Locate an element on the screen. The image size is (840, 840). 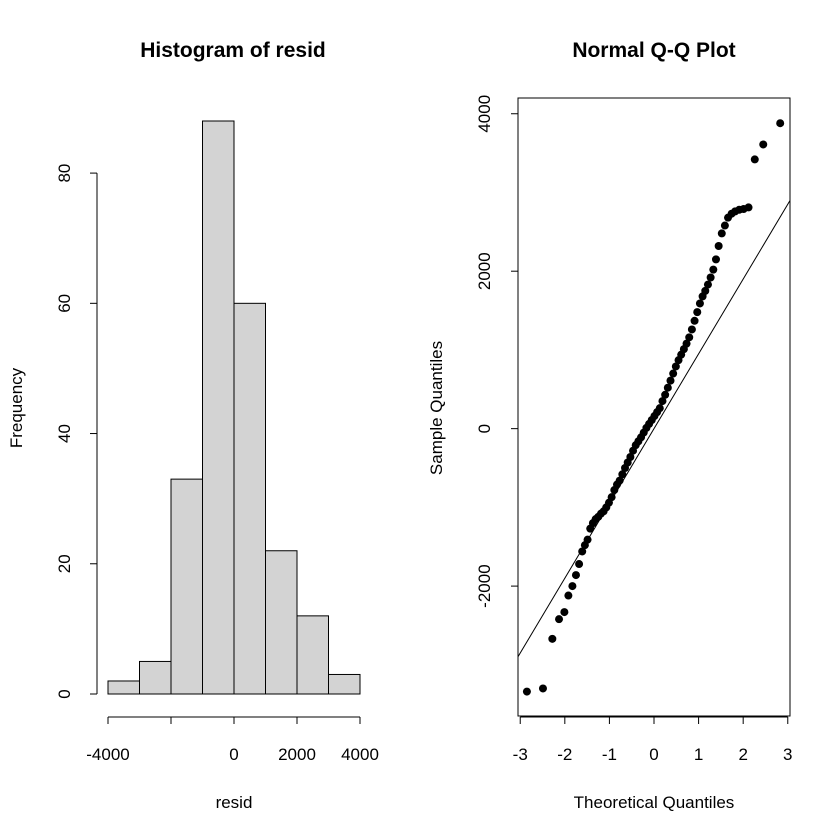
histogram-y-tick-label: 0 is located at coordinates (64, 693).